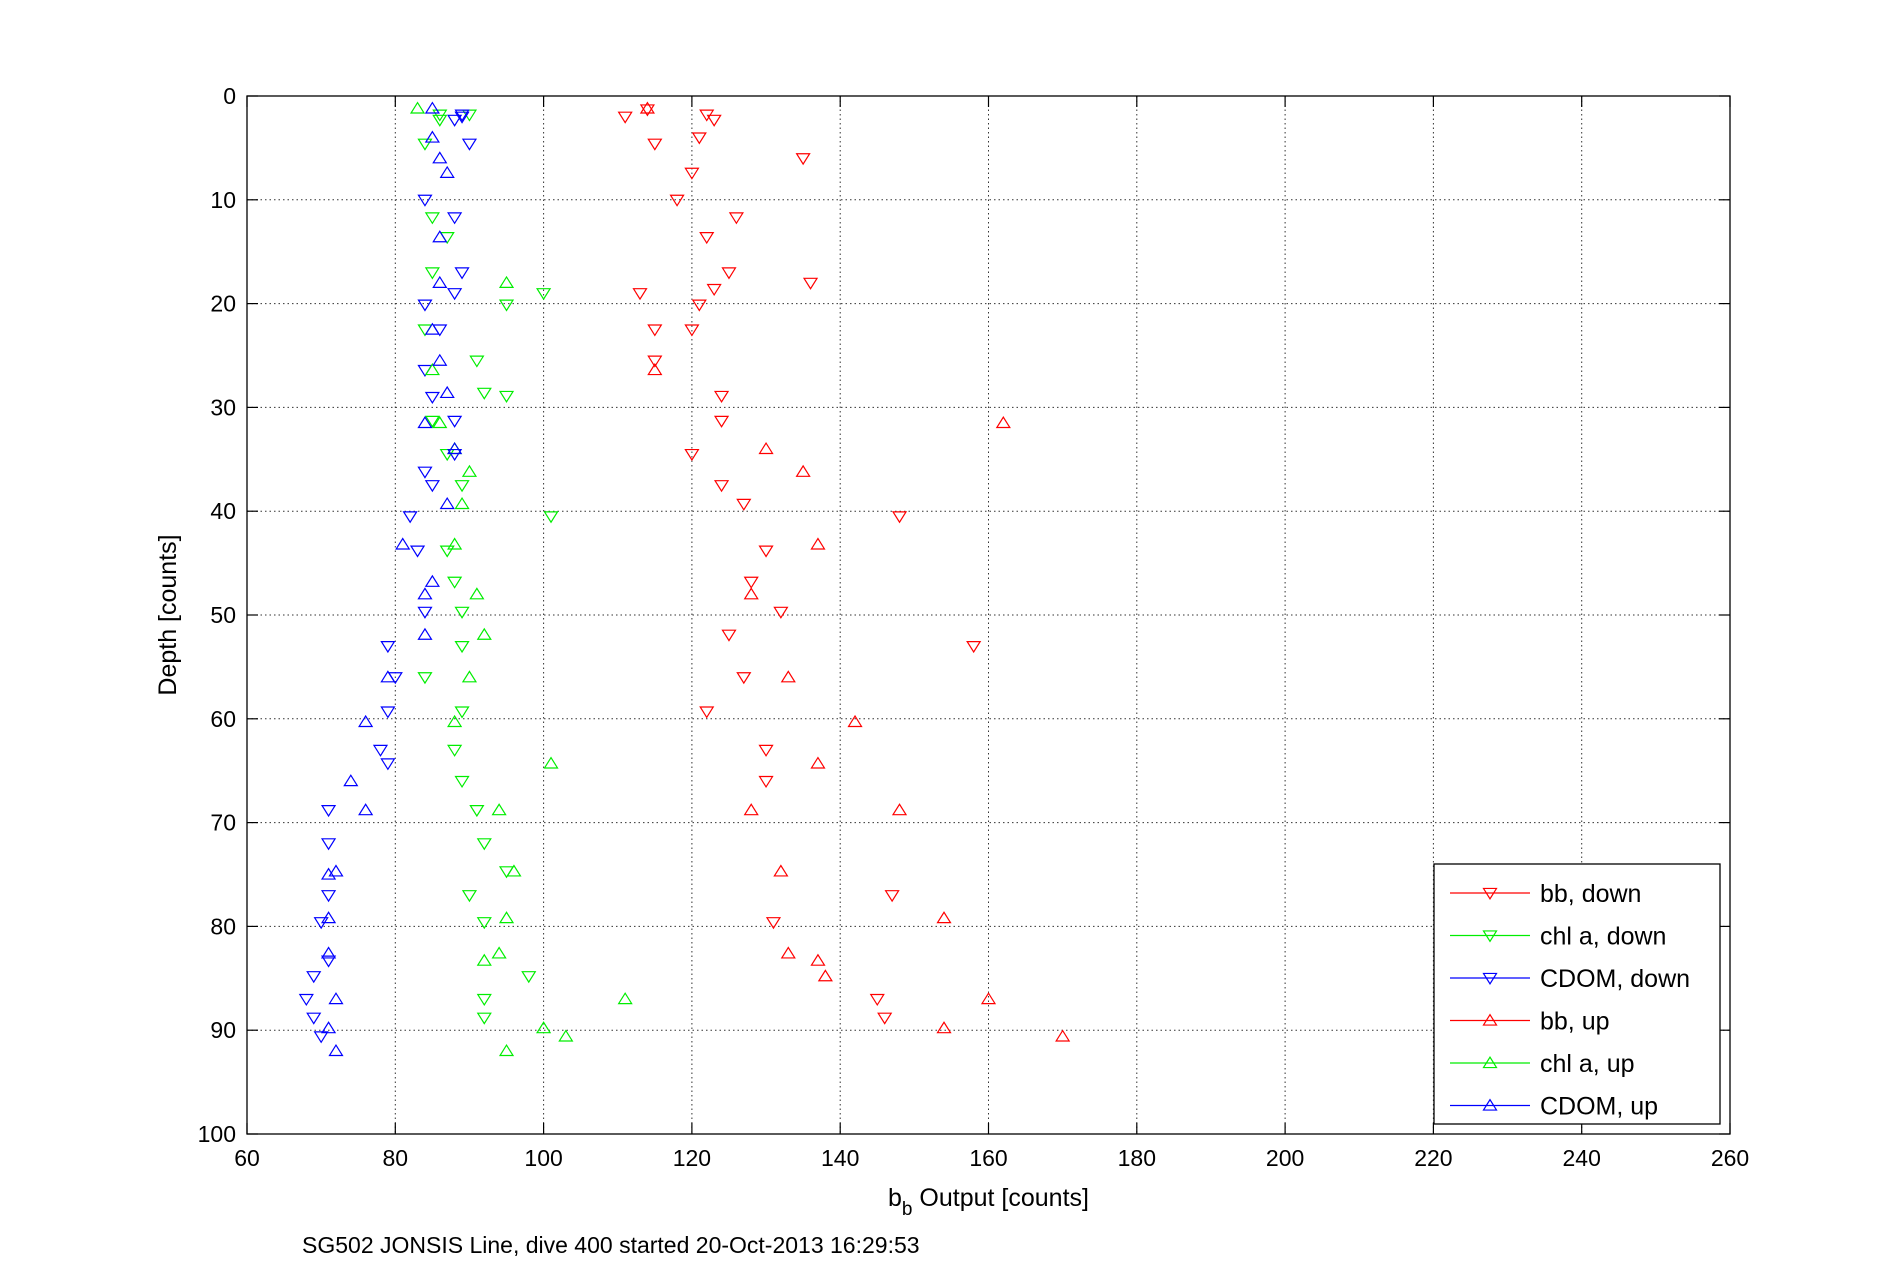 This screenshot has width=1891, height=1262. I want to click on y-tick-label: 20, so click(223, 304).